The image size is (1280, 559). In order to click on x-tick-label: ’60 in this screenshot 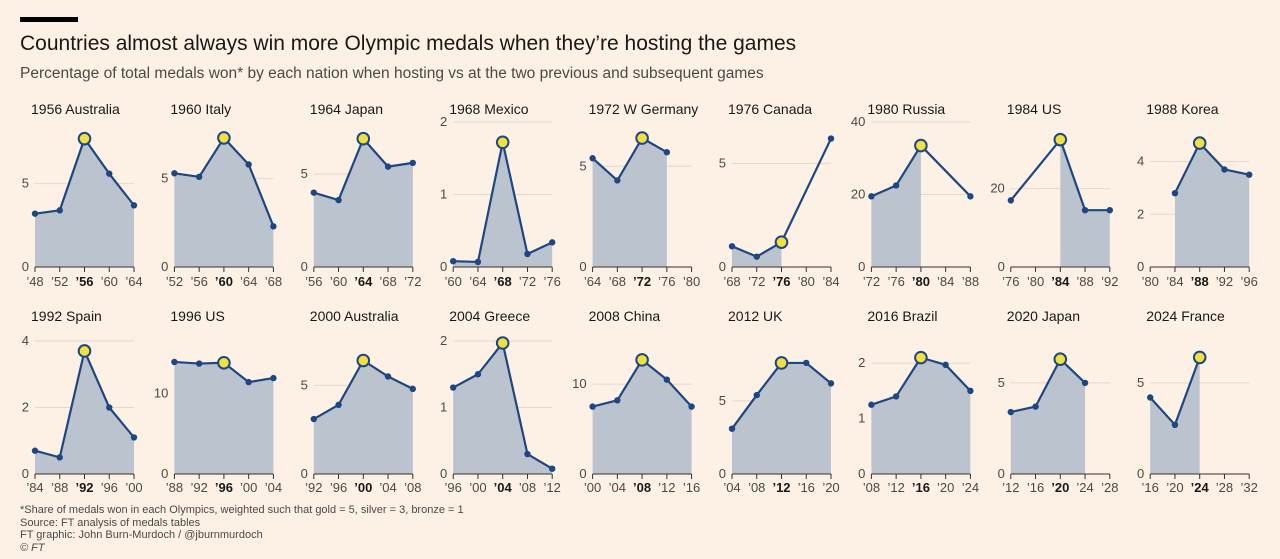, I will do `click(109, 281)`.